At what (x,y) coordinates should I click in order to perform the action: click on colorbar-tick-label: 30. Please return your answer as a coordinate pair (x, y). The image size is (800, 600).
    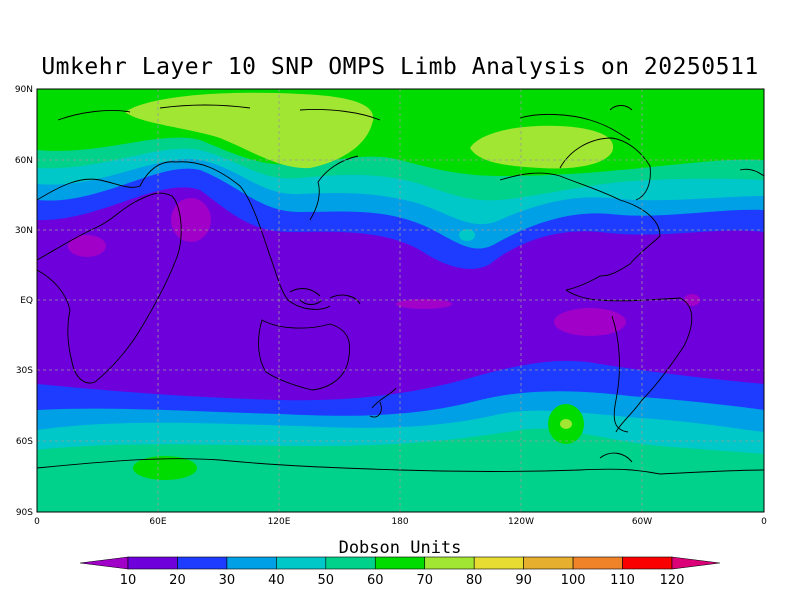
    Looking at the image, I should click on (227, 580).